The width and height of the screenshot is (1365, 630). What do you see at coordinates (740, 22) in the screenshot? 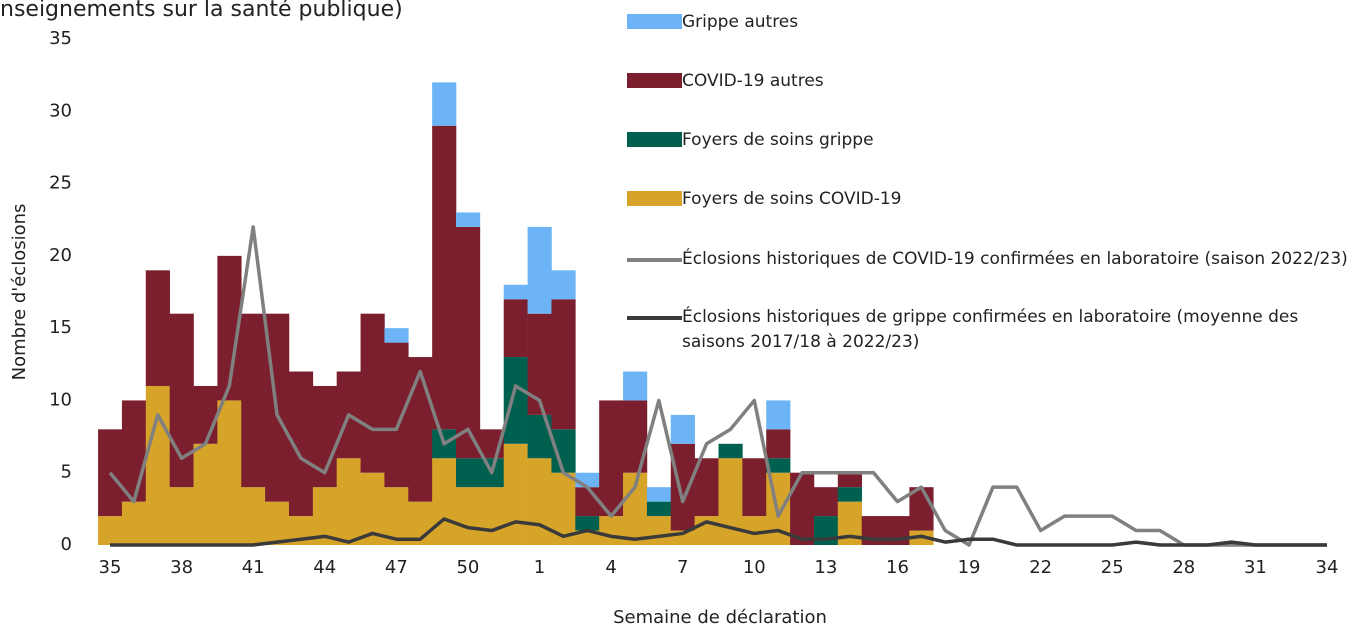
I see `legend-label: Grippe autres` at bounding box center [740, 22].